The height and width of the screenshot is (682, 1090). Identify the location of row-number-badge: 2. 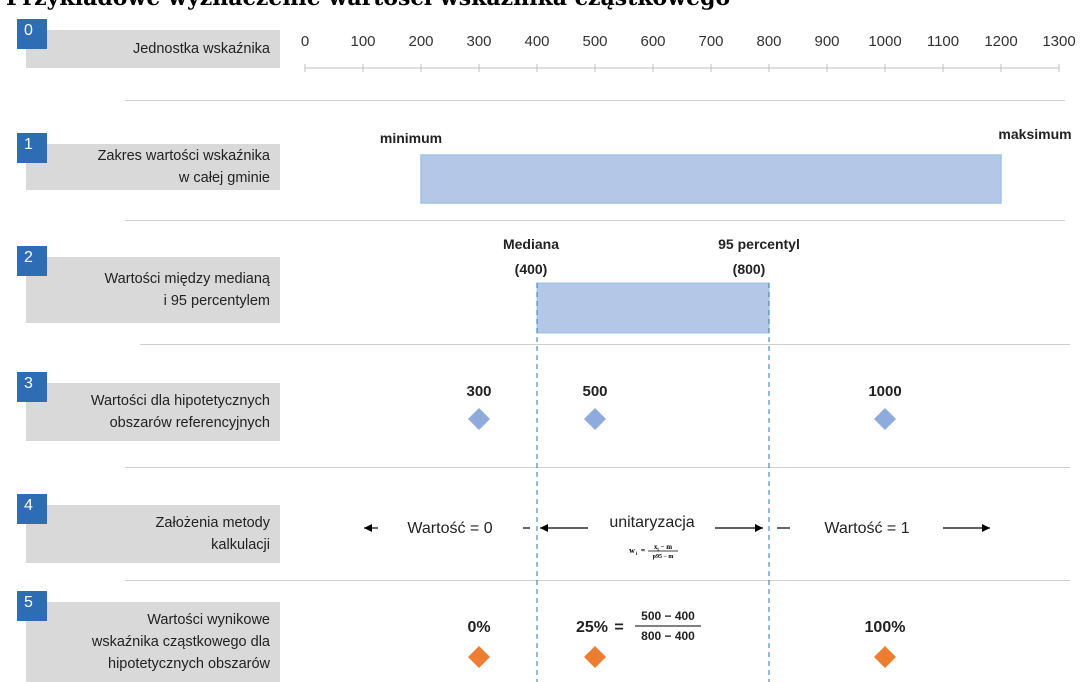
(32, 261).